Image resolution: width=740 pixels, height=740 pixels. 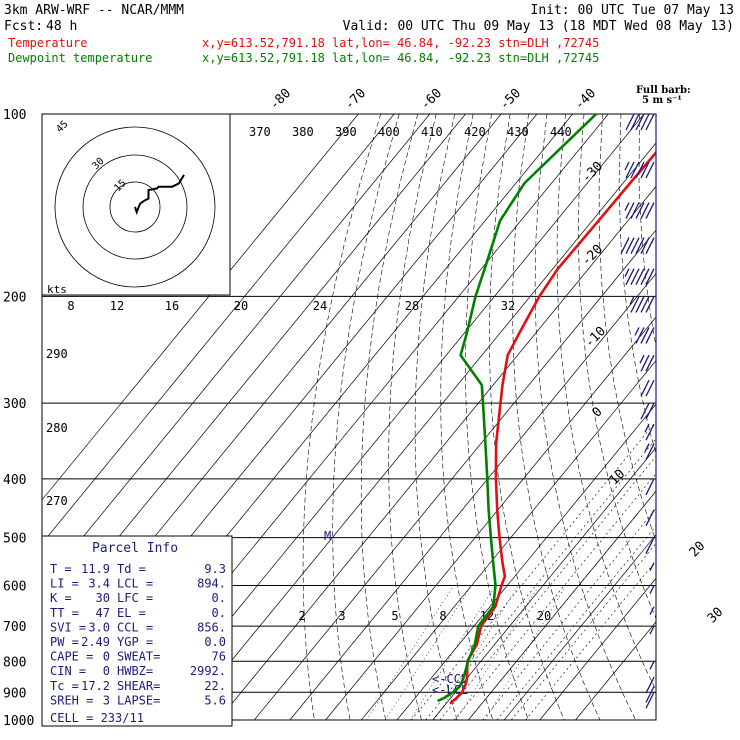 What do you see at coordinates (57, 289) in the screenshot?
I see `hodograph-units-label: kts` at bounding box center [57, 289].